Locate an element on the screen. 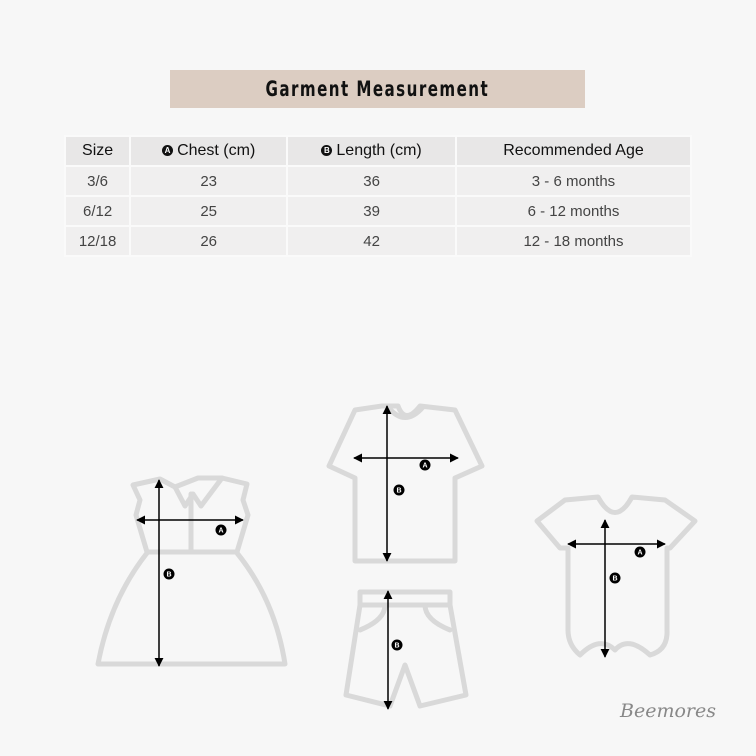 The width and height of the screenshot is (756, 756). cell: 12/18 is located at coordinates (97, 241).